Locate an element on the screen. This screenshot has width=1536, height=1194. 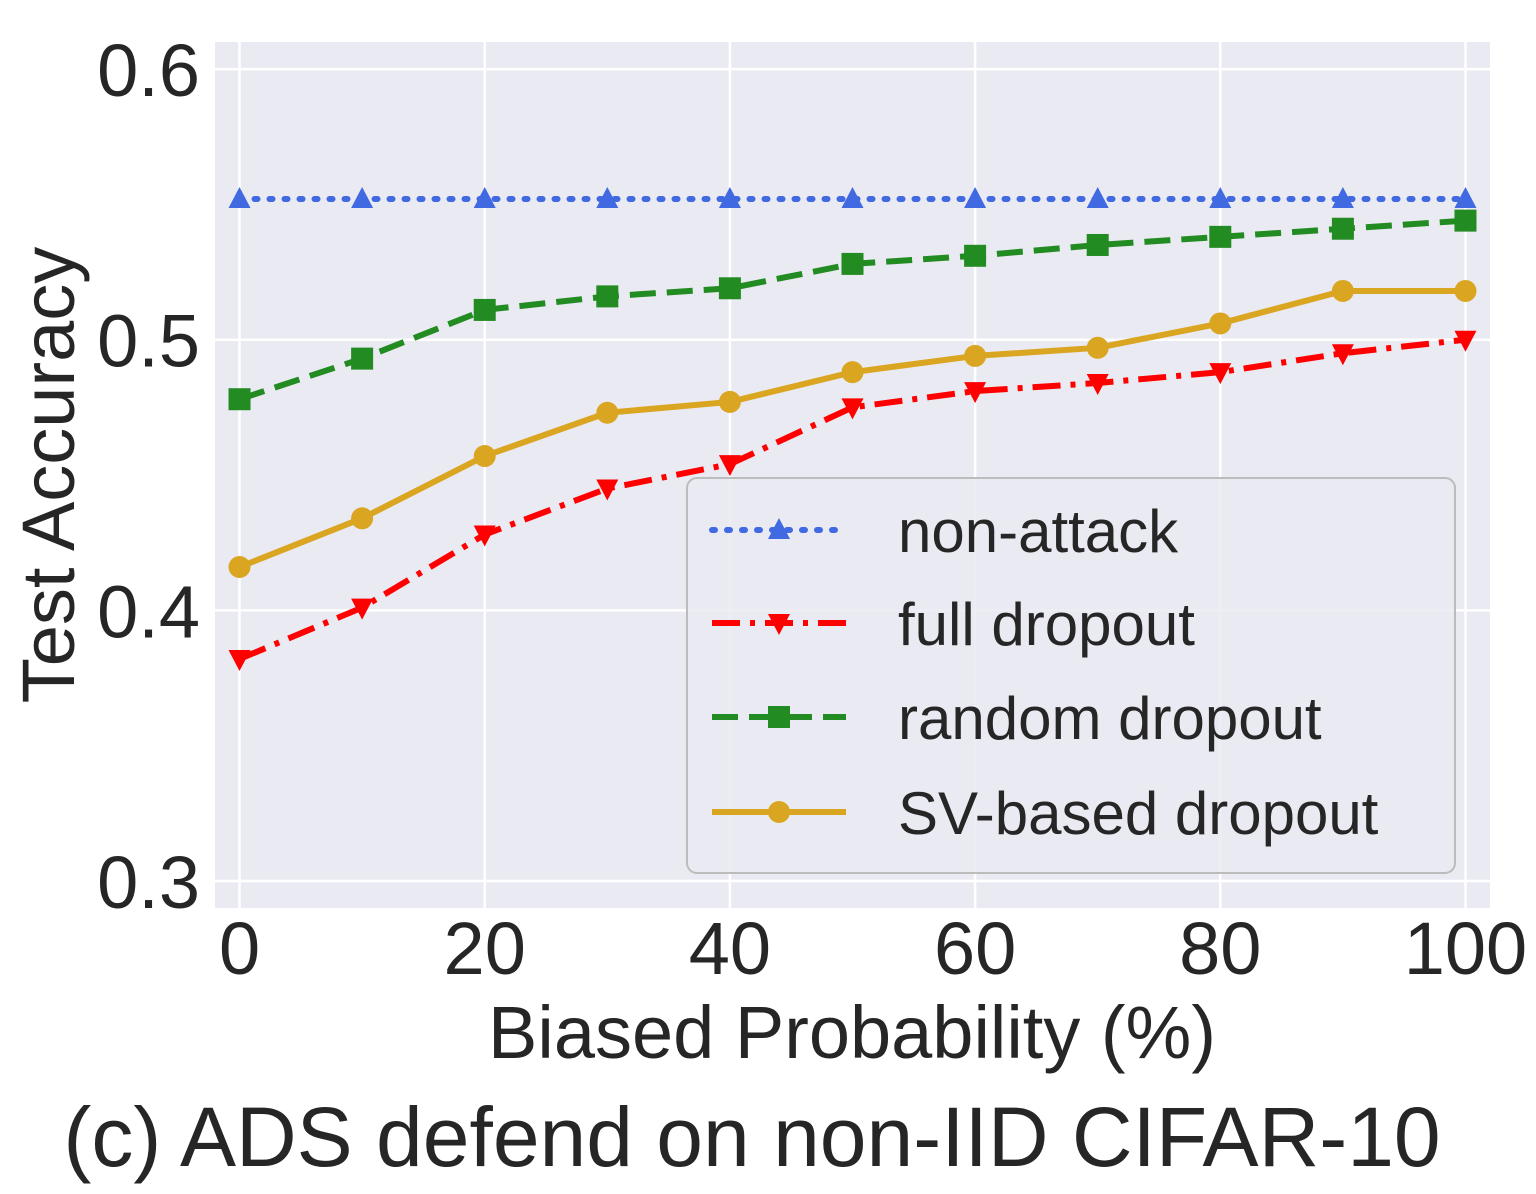
legend-label: random dropout is located at coordinates (1110, 718).